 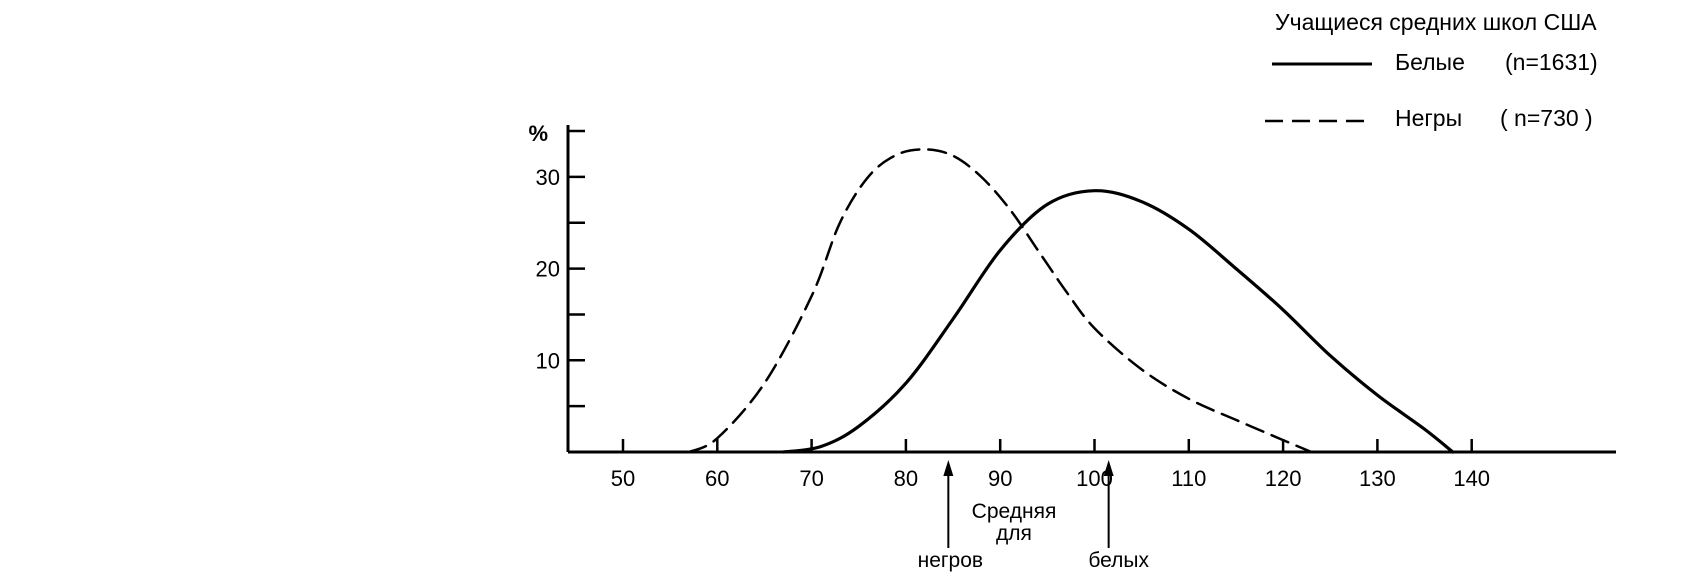 What do you see at coordinates (1118, 560) in the screenshot?
I see `white-mean-label: белых` at bounding box center [1118, 560].